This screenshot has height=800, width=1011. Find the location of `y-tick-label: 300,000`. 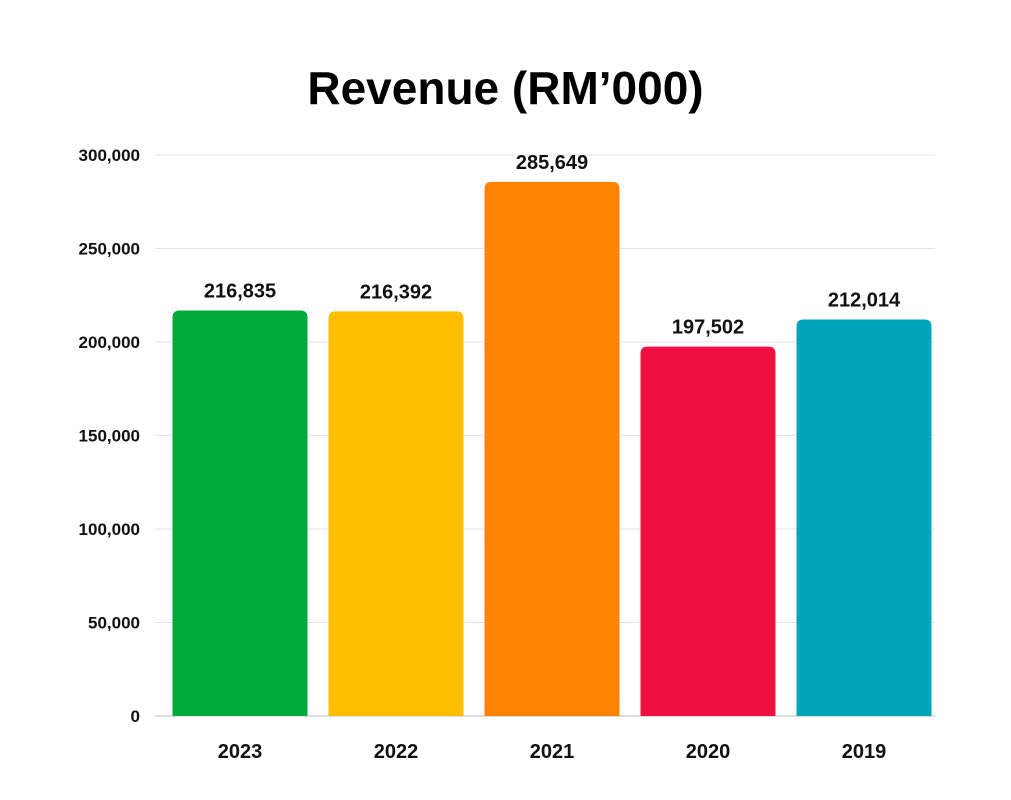

y-tick-label: 300,000 is located at coordinates (109, 155).